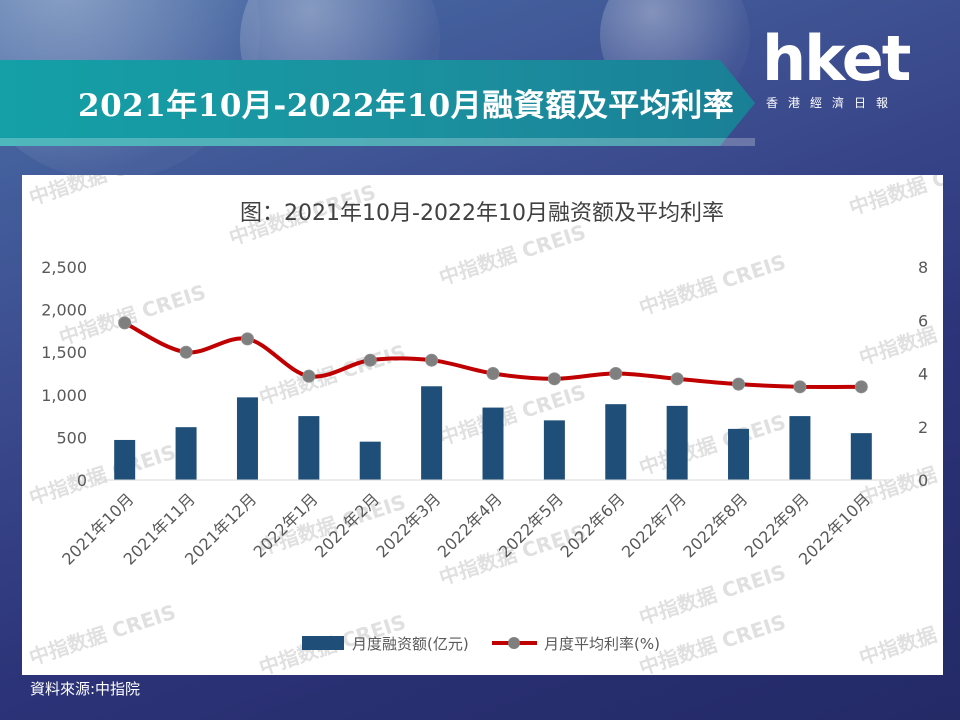 This screenshot has width=960, height=720. Describe the element at coordinates (406, 106) in the screenshot. I see `page-title: 2021年10月-2022年10月融資額及平均利率` at that location.